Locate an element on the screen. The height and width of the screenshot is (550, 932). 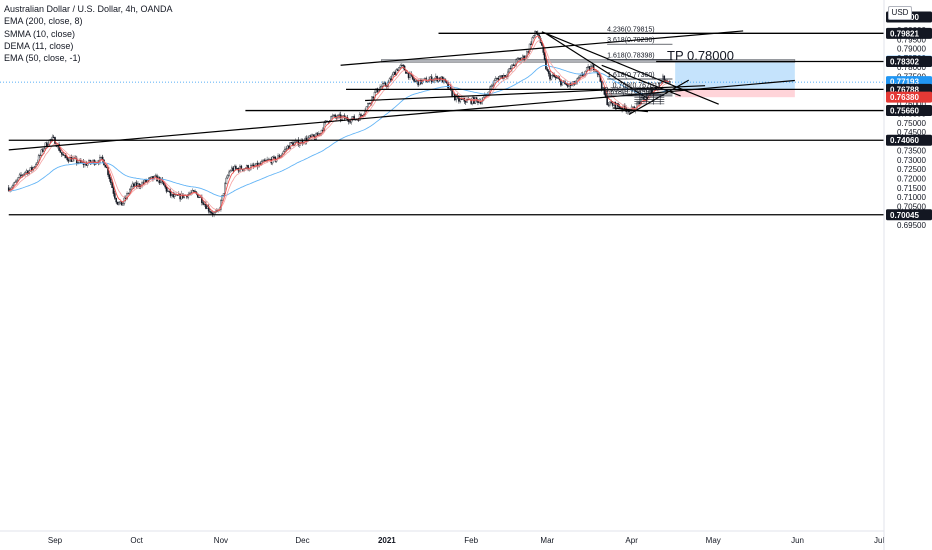
annotations: TP 0.78000 is located at coordinates (700, 55).